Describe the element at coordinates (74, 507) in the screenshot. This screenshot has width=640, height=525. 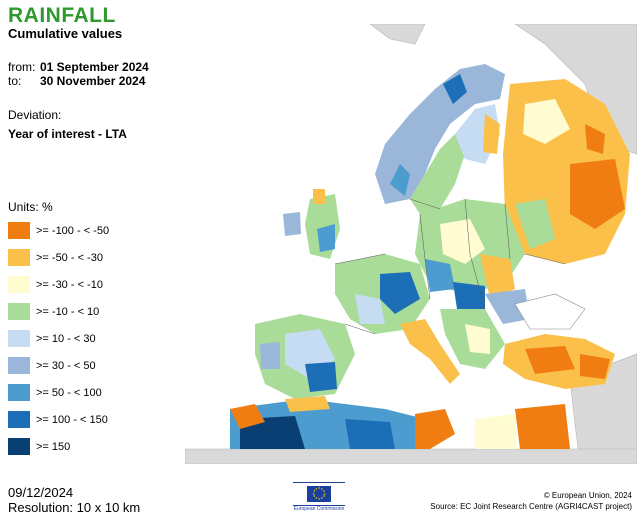
I see `resolution: Resolution: 10 x 10 km` at that location.